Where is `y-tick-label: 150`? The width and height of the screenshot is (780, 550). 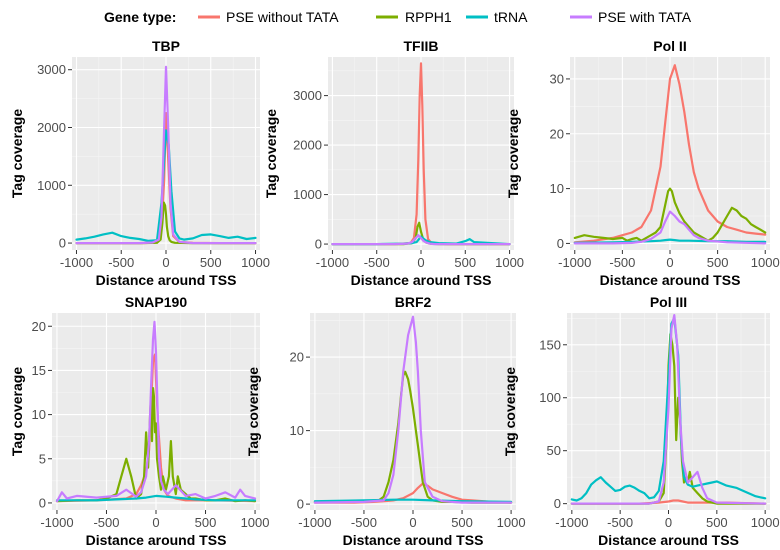 y-tick-label: 150 is located at coordinates (550, 344).